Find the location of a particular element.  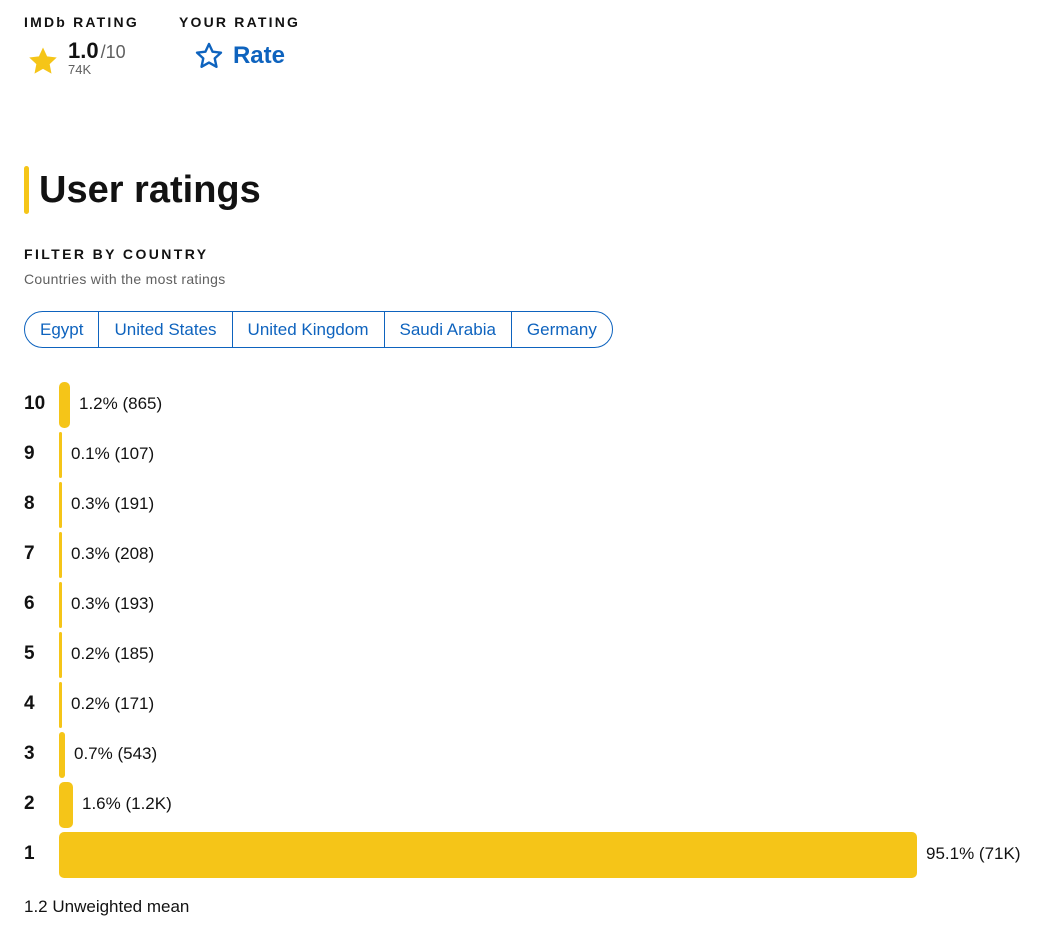

histogram-row: 1 95.1% (71K) is located at coordinates (519, 855).